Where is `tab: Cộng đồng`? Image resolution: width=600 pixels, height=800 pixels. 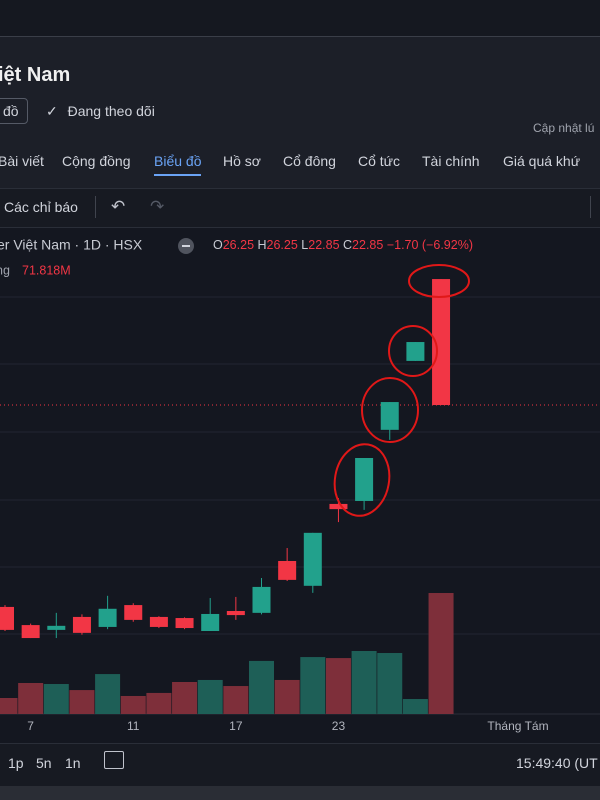
tab: Cộng đồng is located at coordinates (96, 161).